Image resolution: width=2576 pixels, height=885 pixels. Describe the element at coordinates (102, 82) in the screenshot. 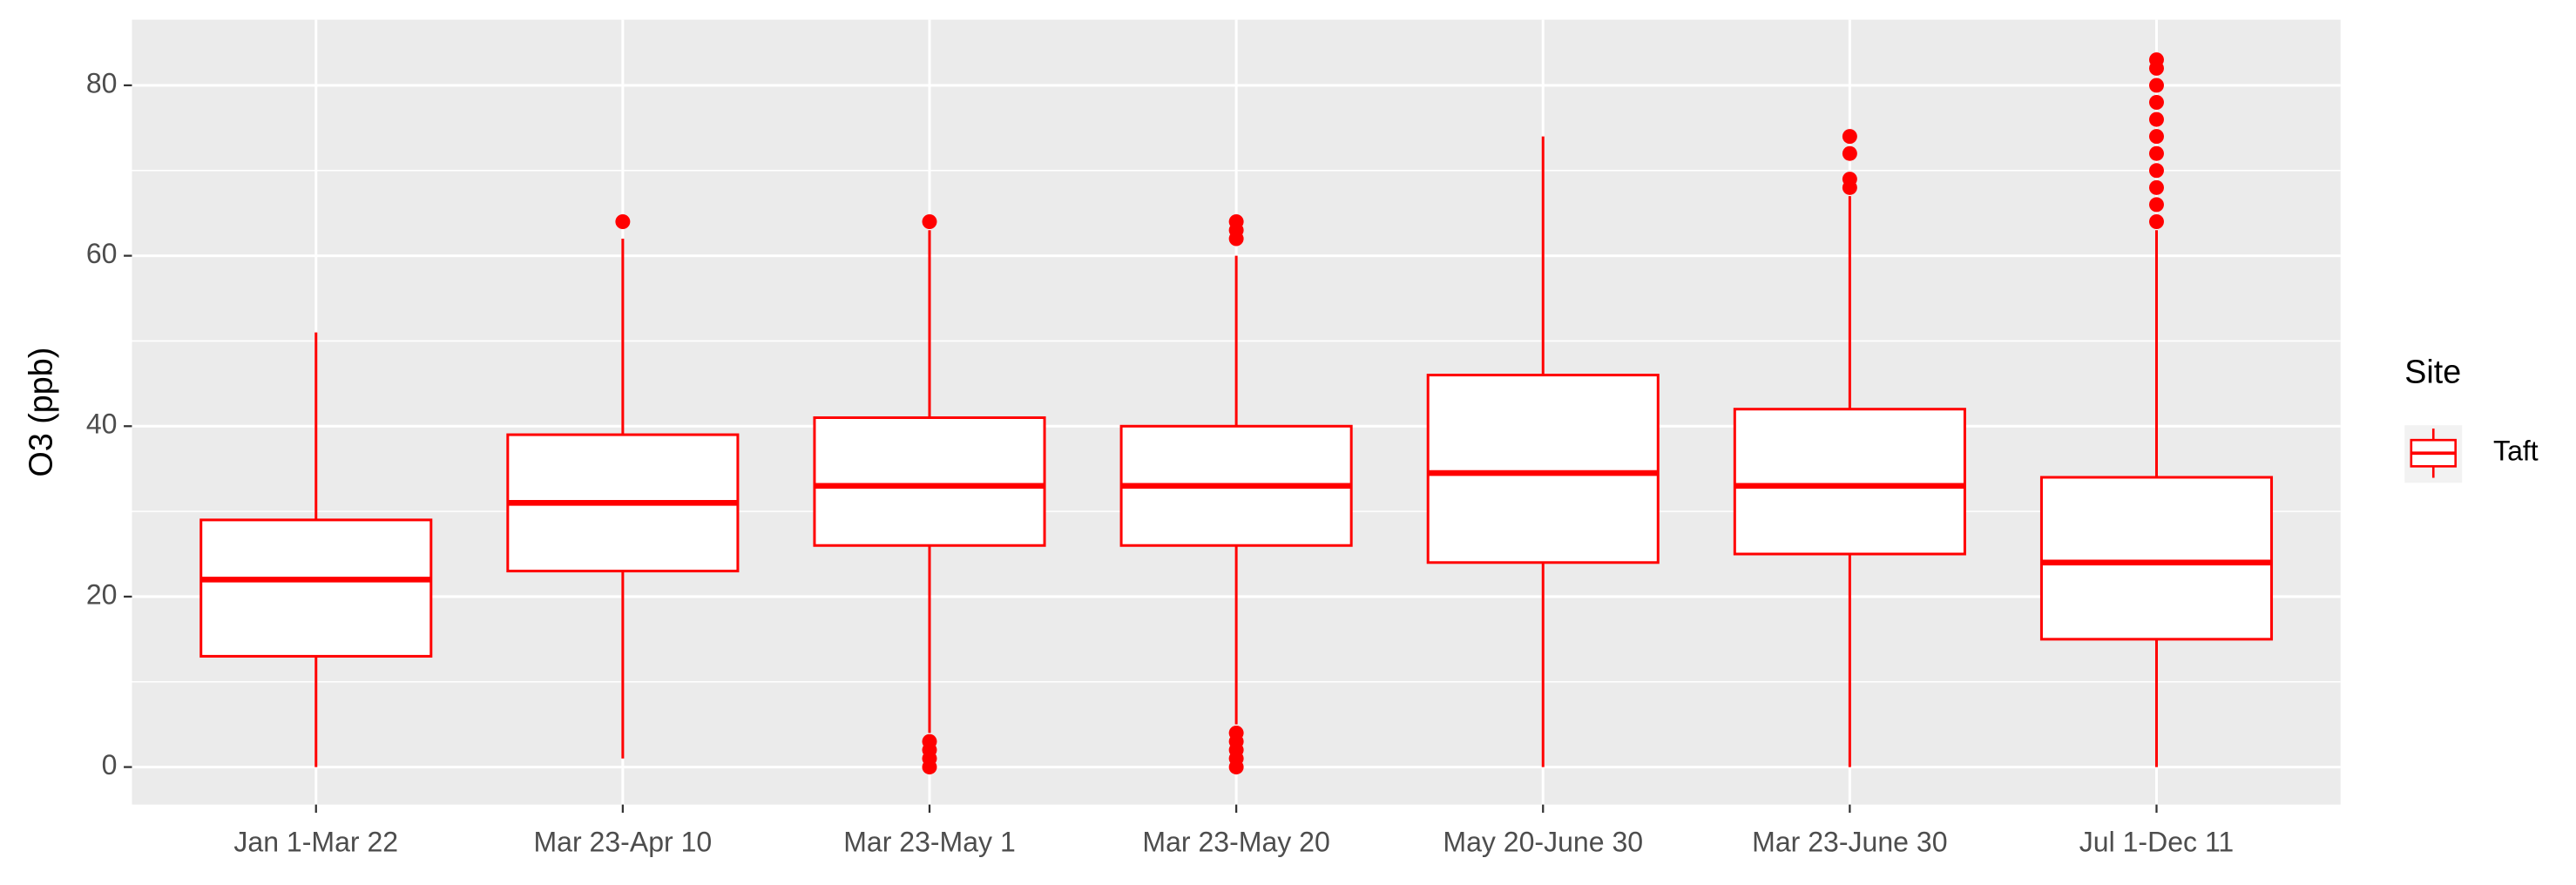

I see `y-tick-label: 80` at that location.